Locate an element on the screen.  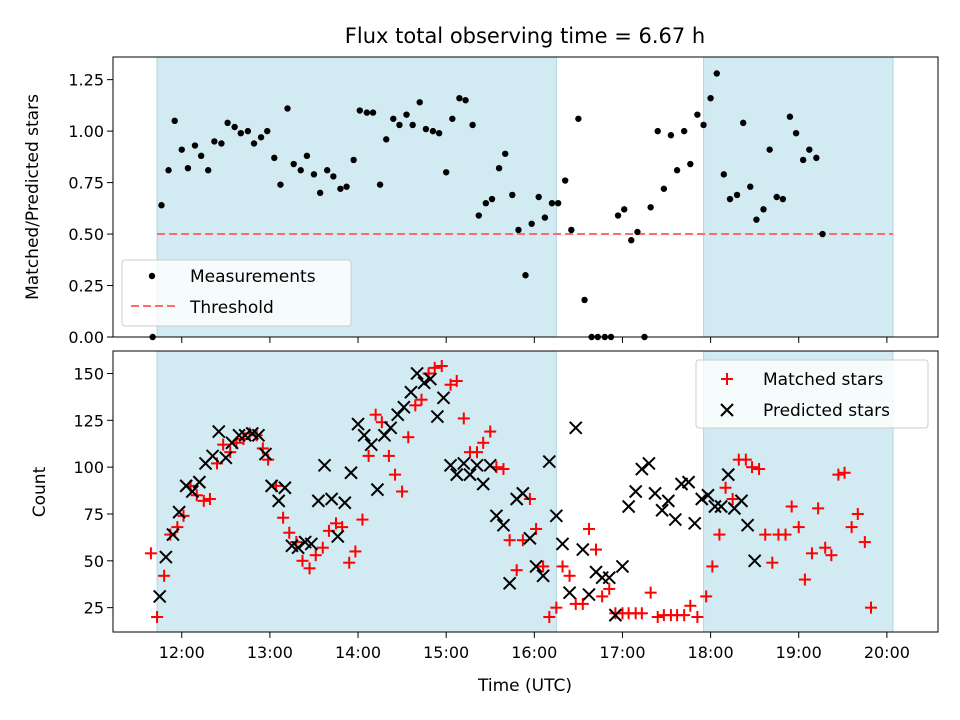
x-tick-label: 16:00 is located at coordinates (534, 652).